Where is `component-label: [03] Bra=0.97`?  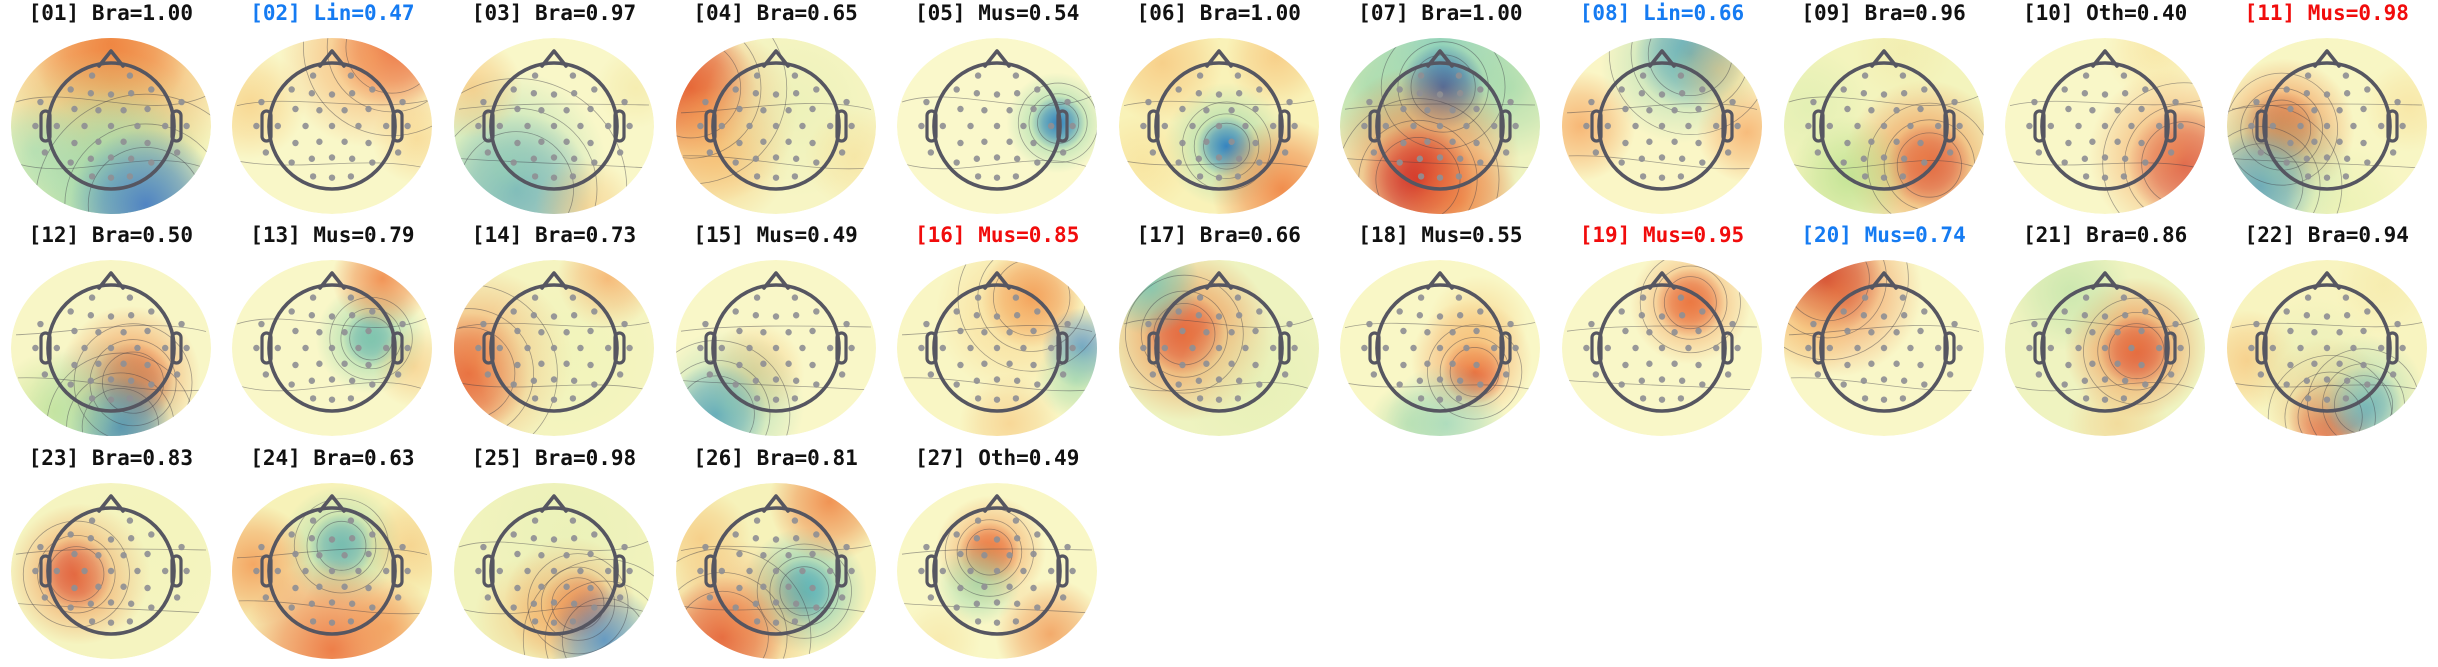
component-label: [03] Bra=0.97 is located at coordinates (554, 13).